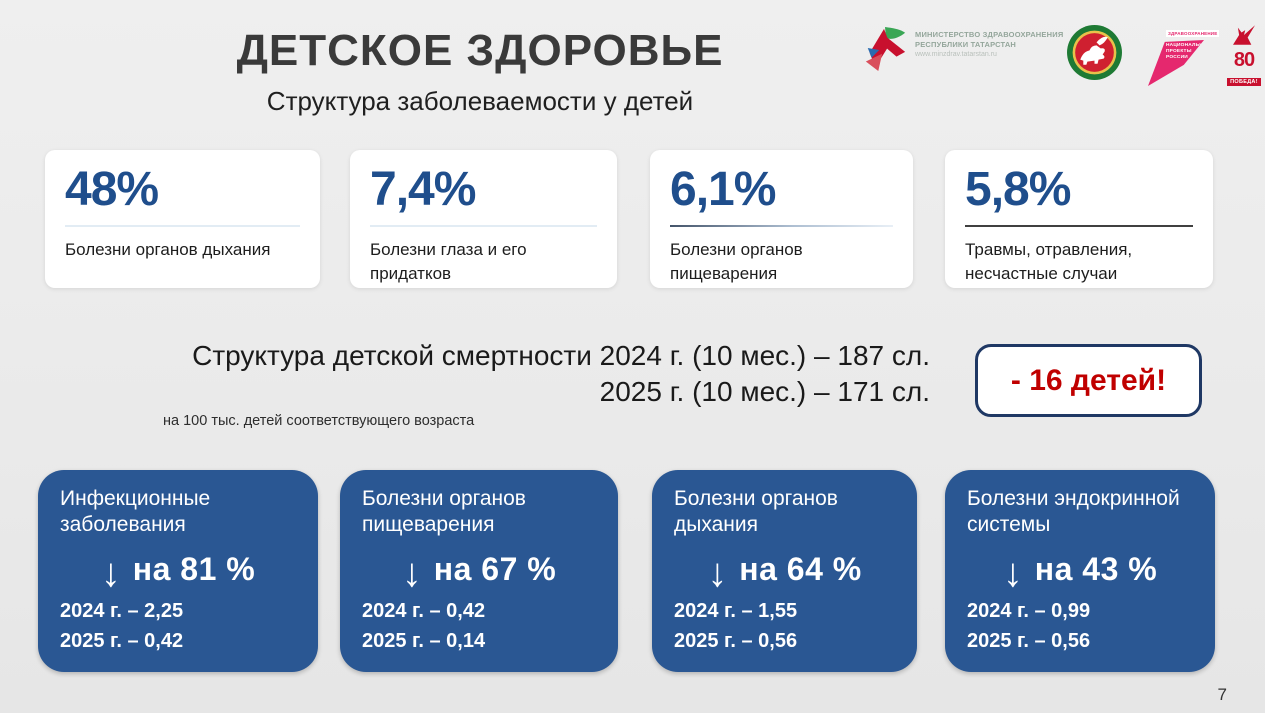  I want to click on year-values: 2024 г. – 0,42 2025 г. – 0,14, so click(479, 626).